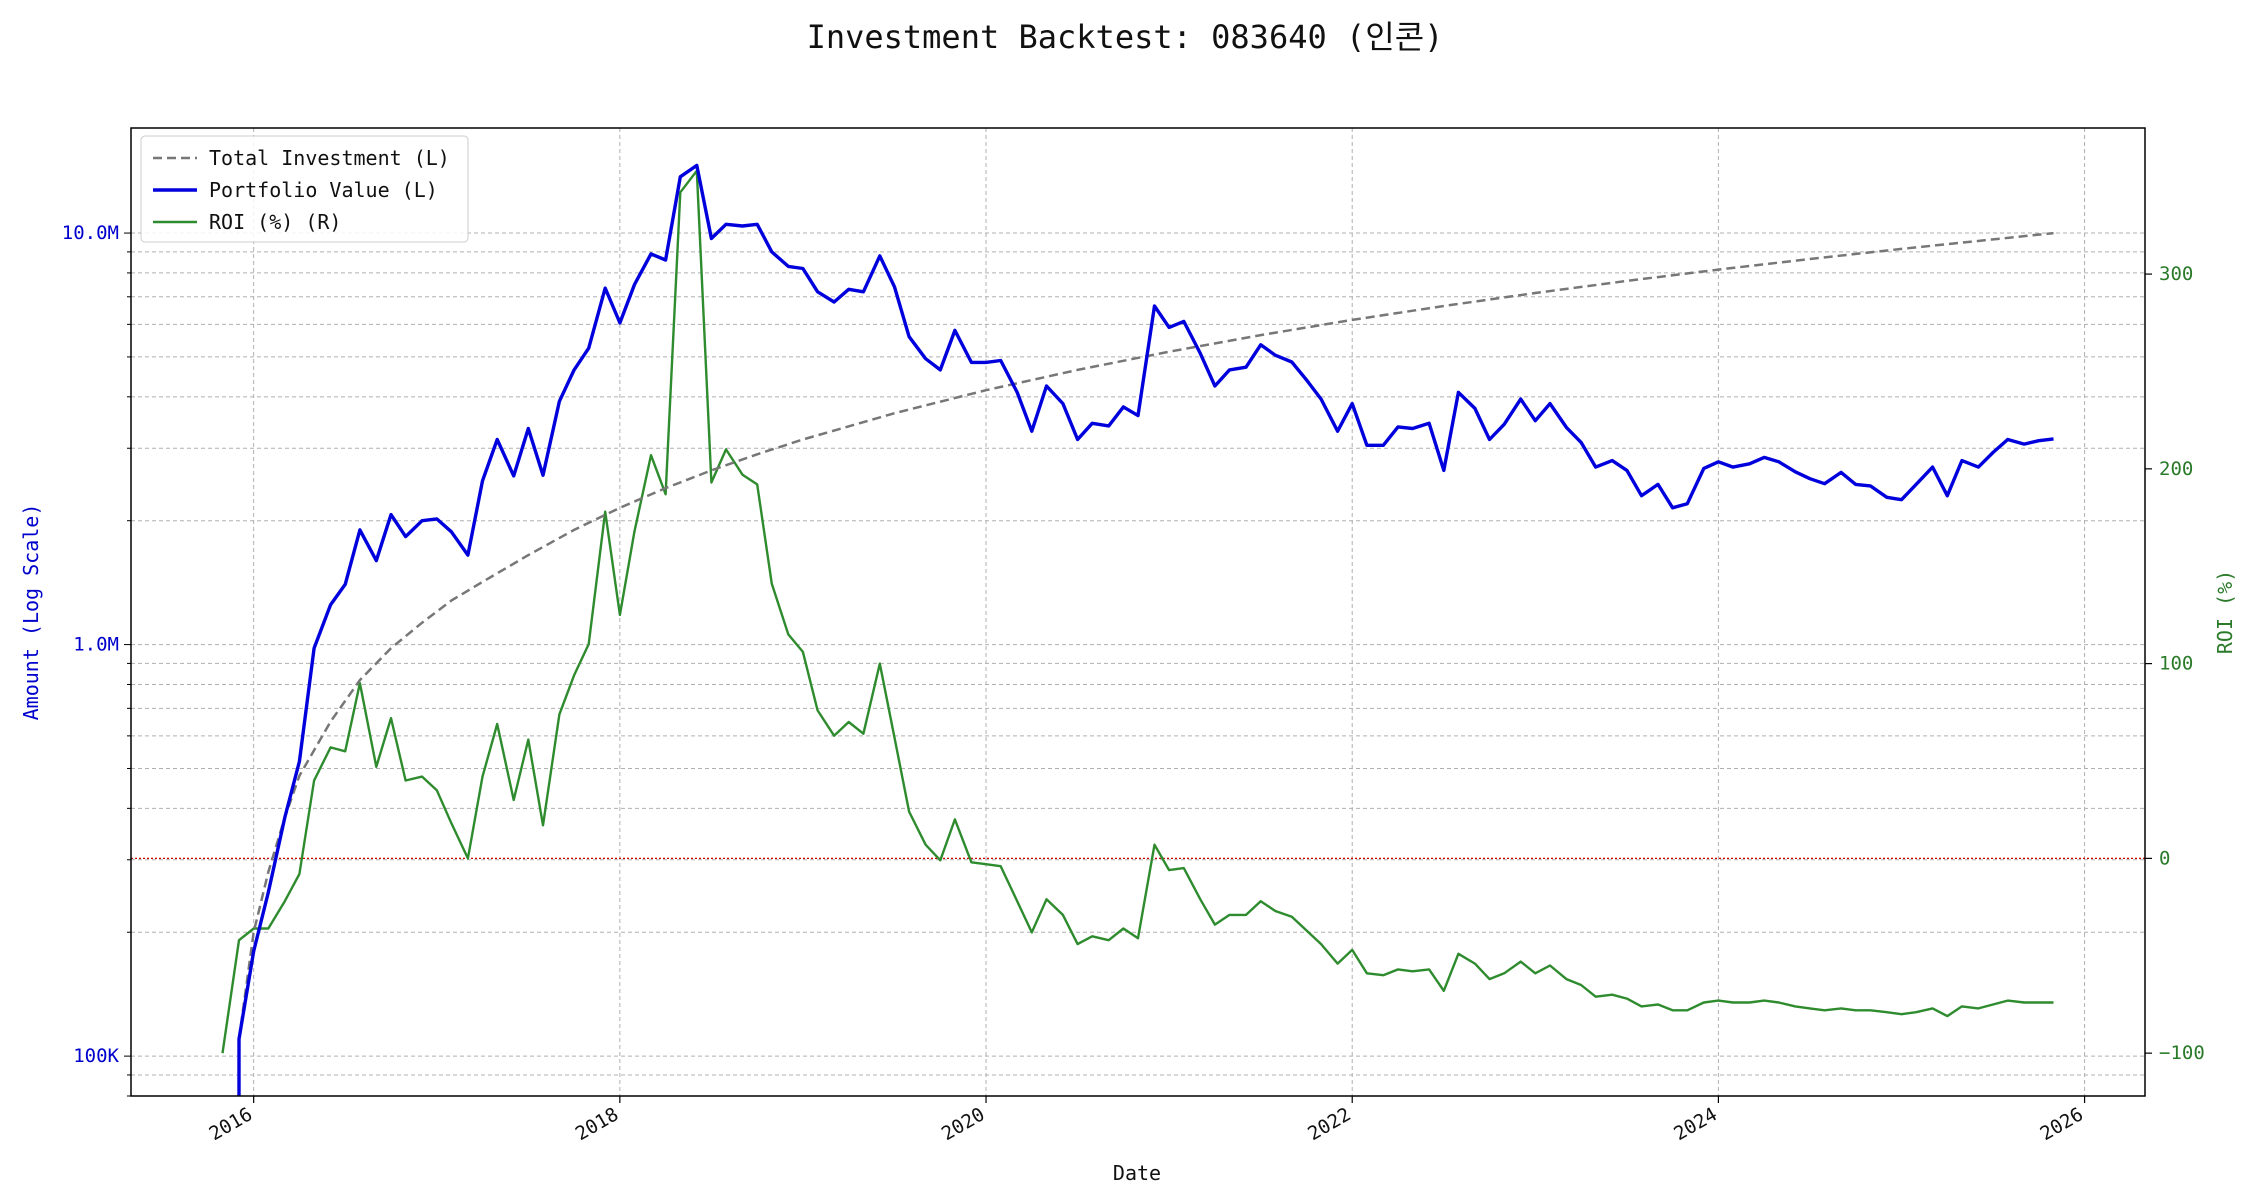  Describe the element at coordinates (31, 612) in the screenshot. I see `y-left-axis-label: Amount (Log Scale)` at that location.